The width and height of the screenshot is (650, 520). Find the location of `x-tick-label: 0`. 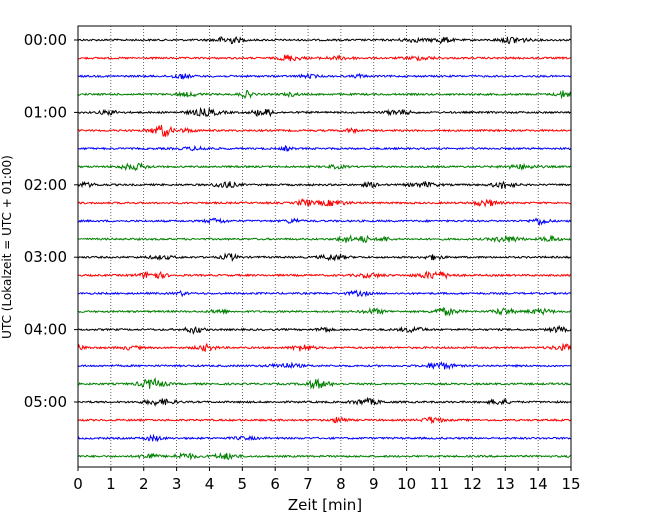

x-tick-label: 0 is located at coordinates (78, 484).